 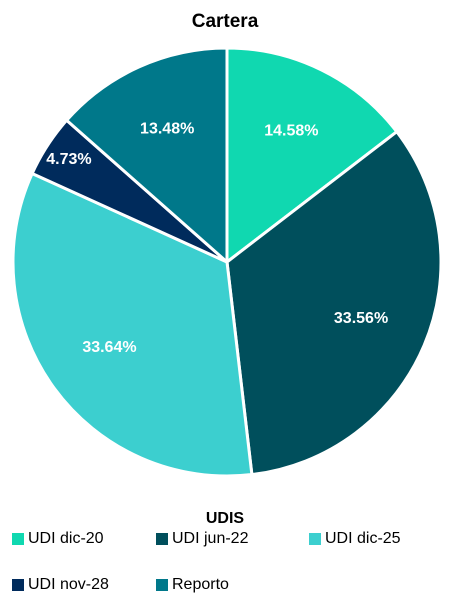 I want to click on data-label: 33.64%, so click(x=109, y=347).